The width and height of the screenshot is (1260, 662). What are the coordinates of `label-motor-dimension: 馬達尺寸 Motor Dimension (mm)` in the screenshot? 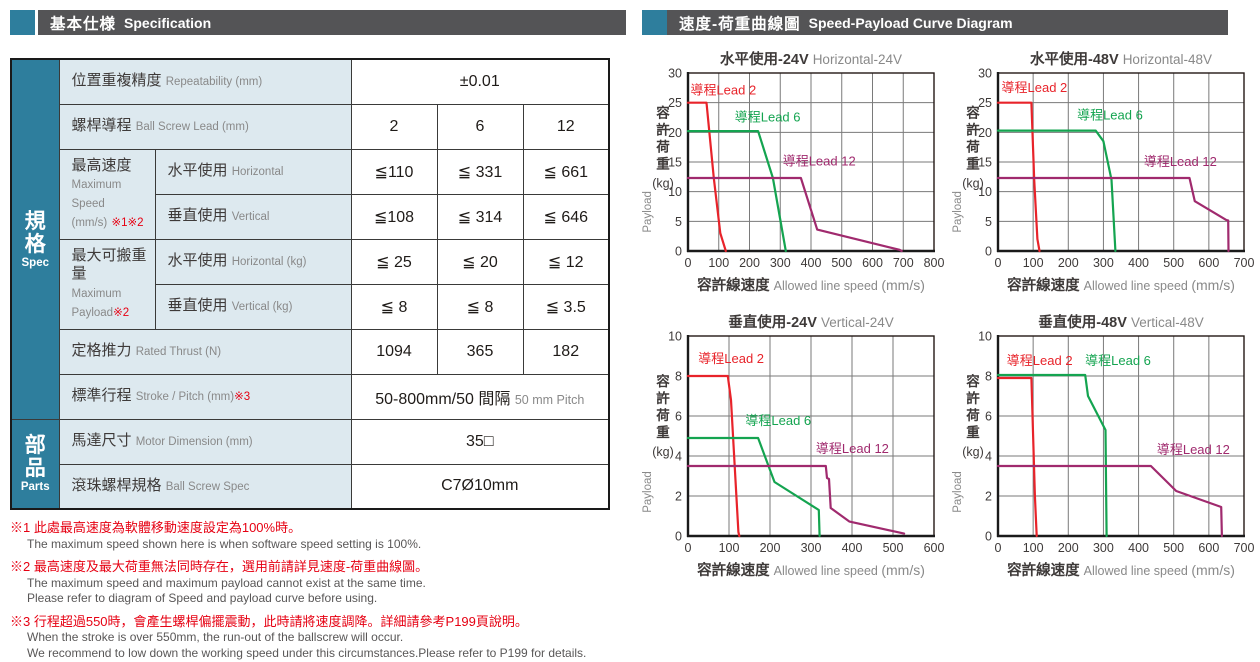 It's located at (205, 441).